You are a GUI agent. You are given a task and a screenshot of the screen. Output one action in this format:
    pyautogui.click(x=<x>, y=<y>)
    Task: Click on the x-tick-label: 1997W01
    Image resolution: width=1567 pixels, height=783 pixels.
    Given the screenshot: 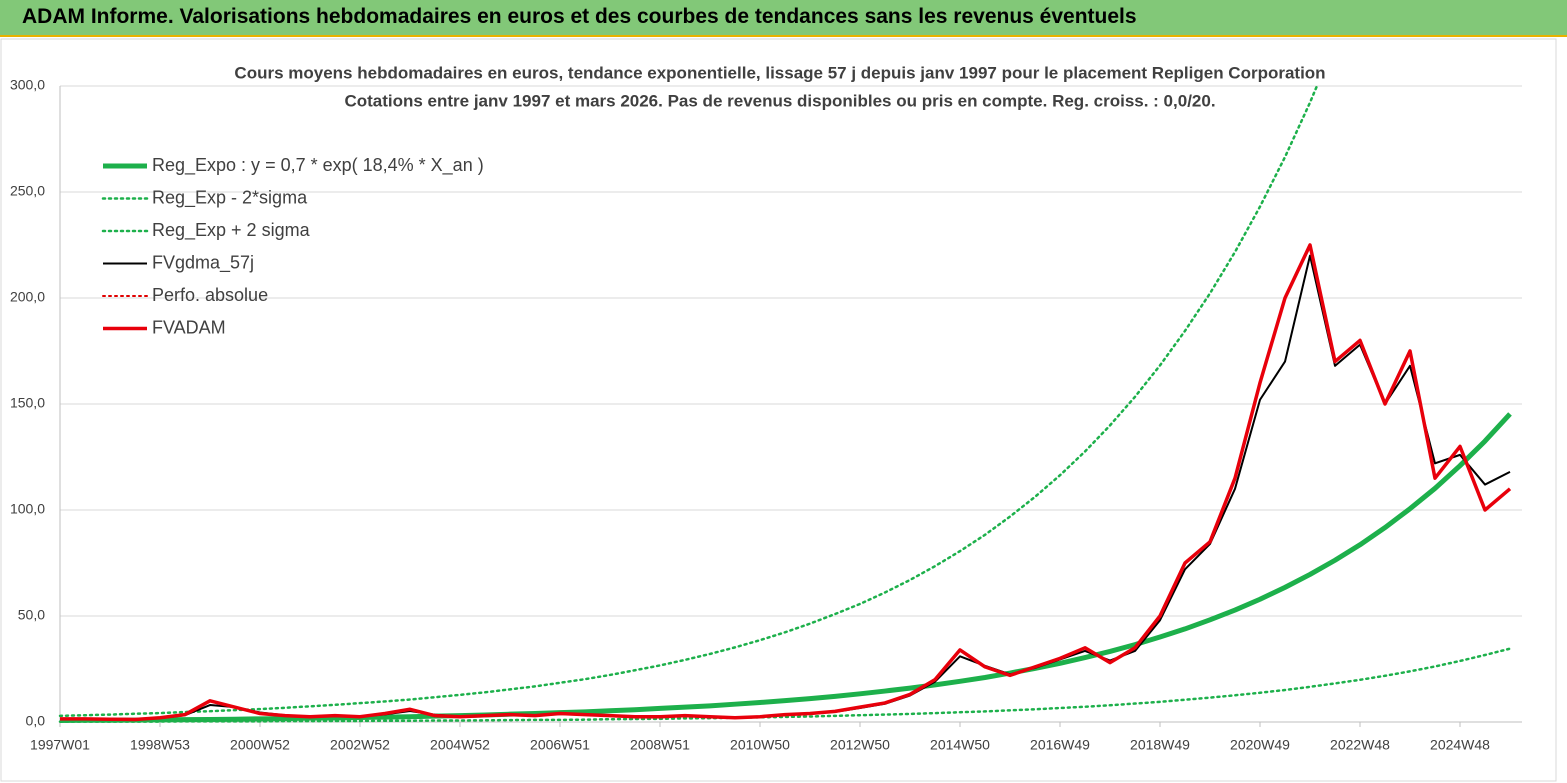 What is the action you would take?
    pyautogui.click(x=60, y=745)
    